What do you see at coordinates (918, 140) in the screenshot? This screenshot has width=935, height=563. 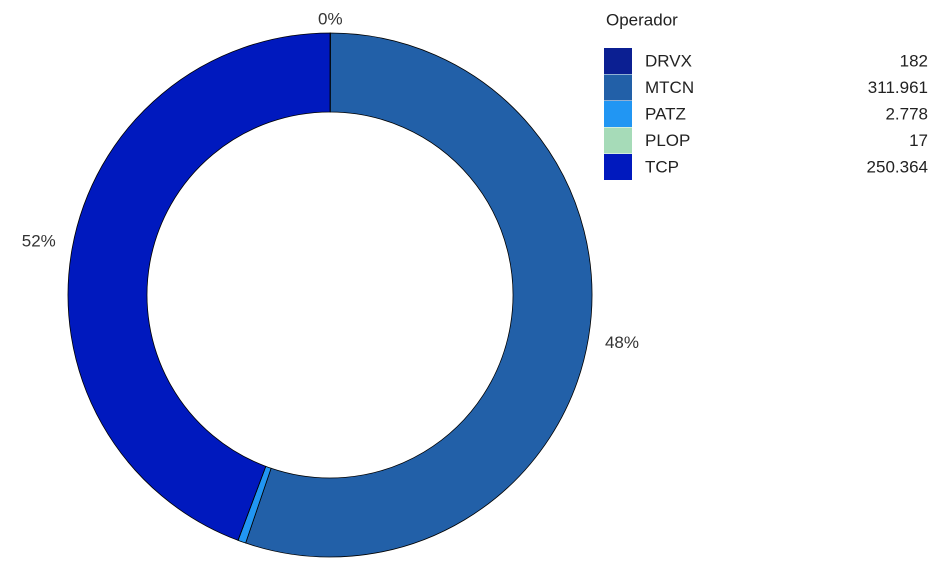 I see `legend-value: 17` at bounding box center [918, 140].